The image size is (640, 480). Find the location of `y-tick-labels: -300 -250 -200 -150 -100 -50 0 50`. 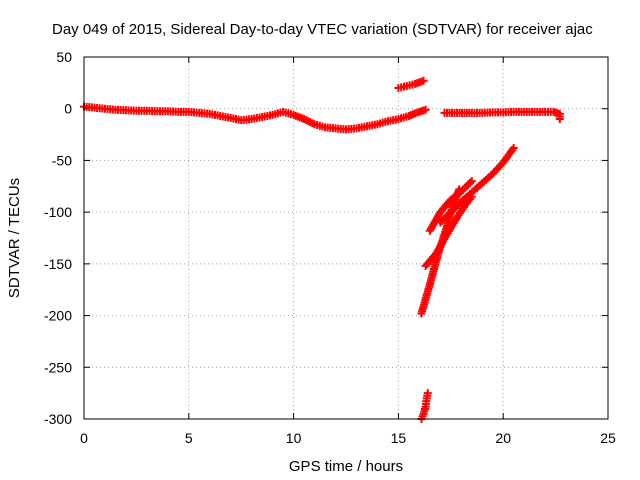

y-tick-labels: -300 -250 -200 -150 -100 -50 0 50 is located at coordinates (58, 238).